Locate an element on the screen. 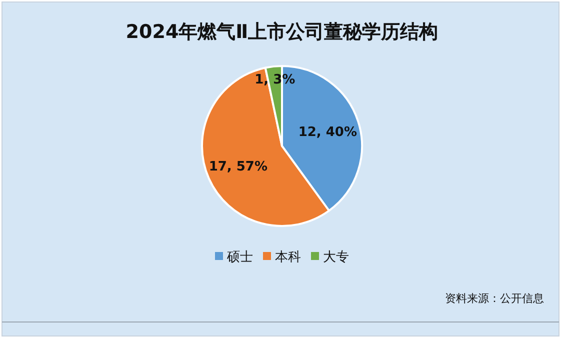  text: 资料来源：公开信息 is located at coordinates (494, 298).